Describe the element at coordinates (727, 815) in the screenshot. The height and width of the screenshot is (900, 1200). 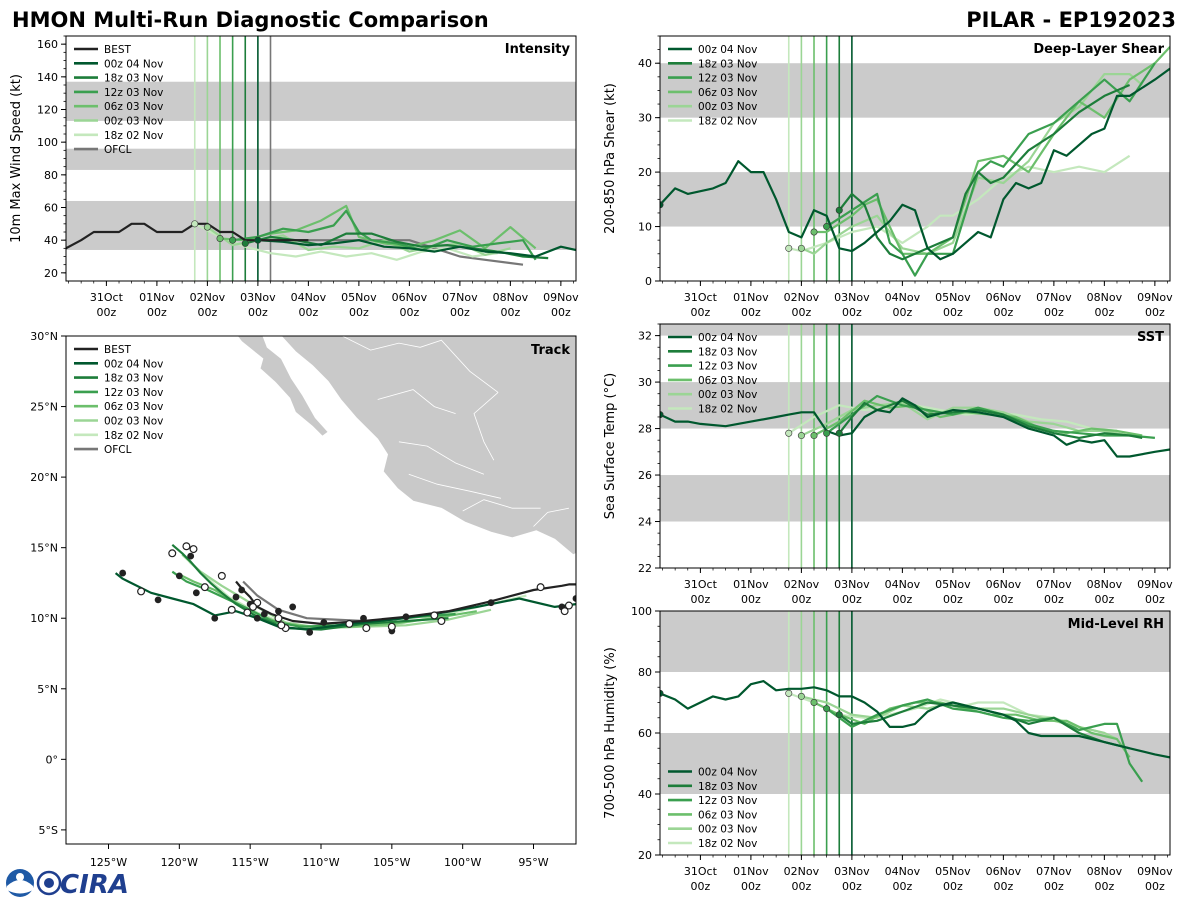
I see `rh-legend-entry: 06z 03 Nov` at that location.